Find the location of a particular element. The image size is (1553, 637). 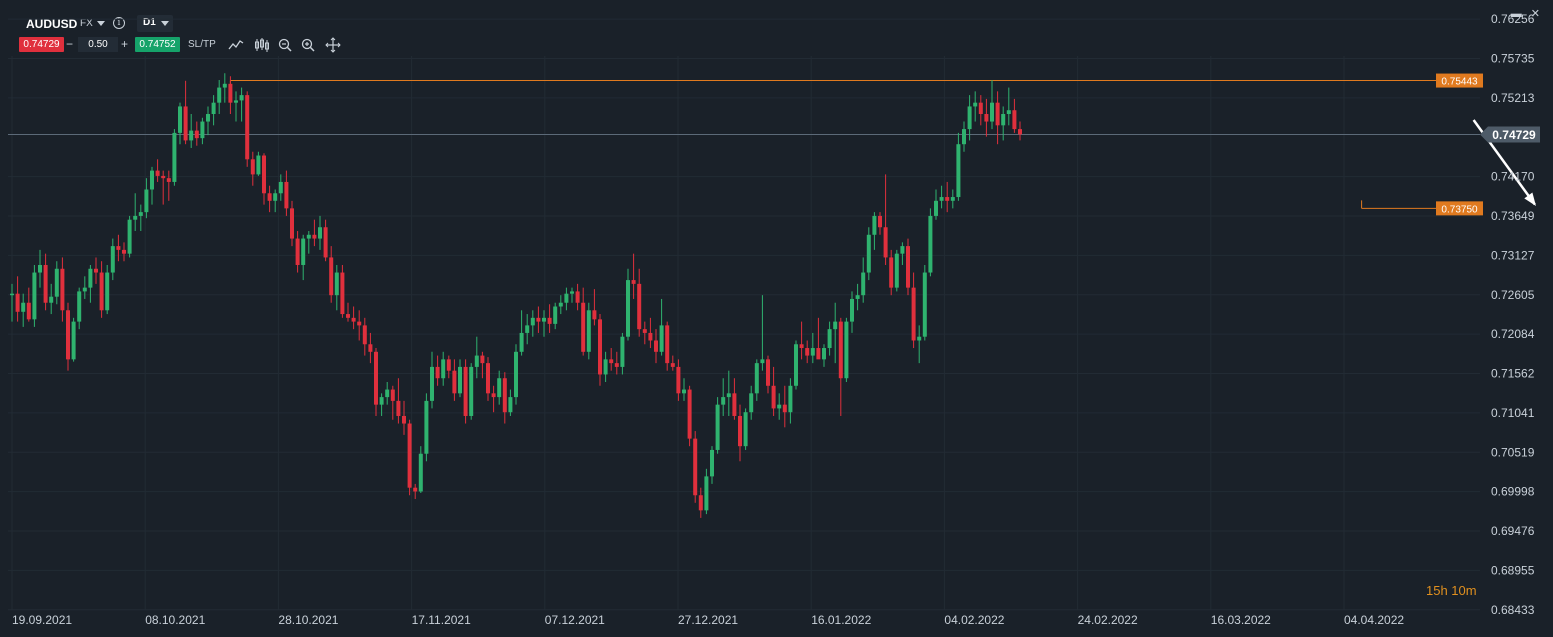

lot-decrease-button: − is located at coordinates (70, 44).